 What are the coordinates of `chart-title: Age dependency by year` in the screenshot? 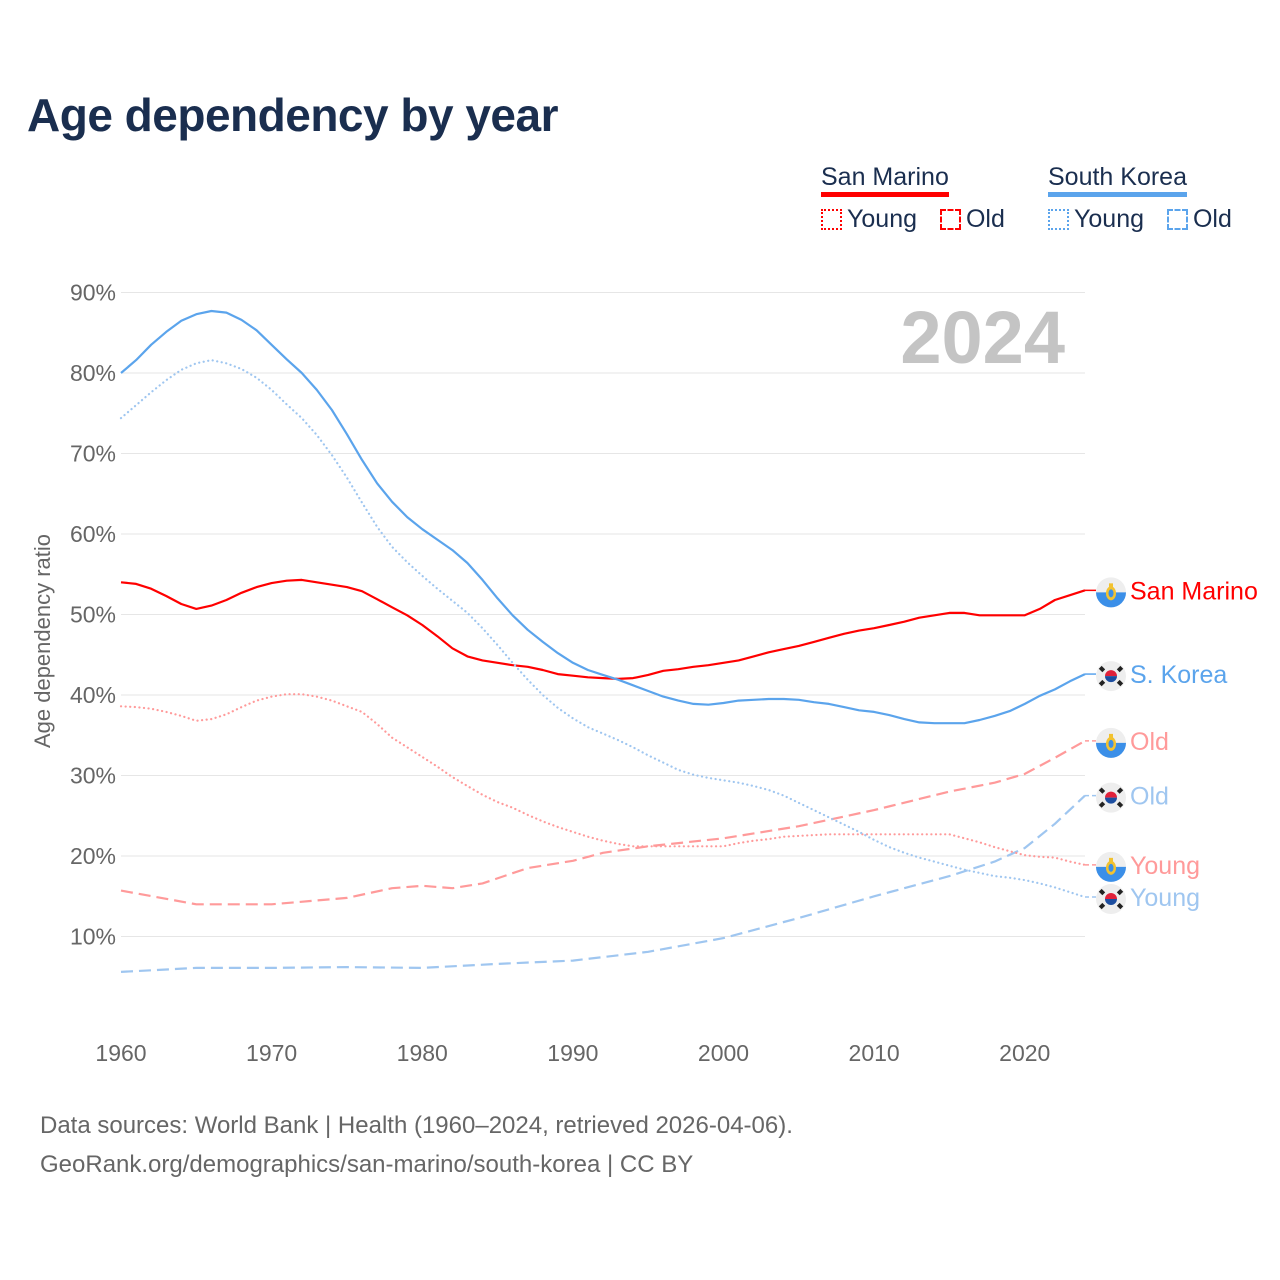 It's located at (292, 115).